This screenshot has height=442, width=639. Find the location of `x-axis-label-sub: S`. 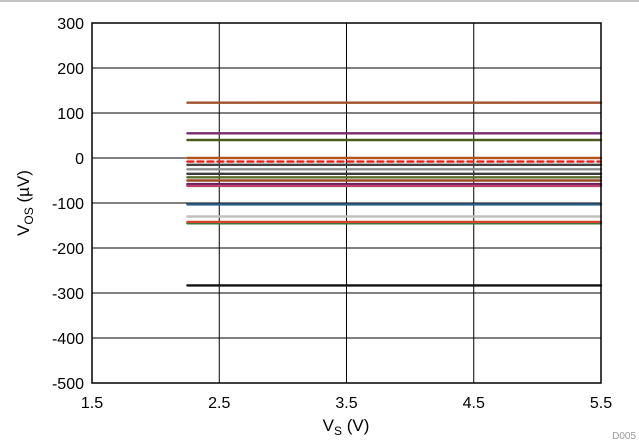

x-axis-label-sub: S is located at coordinates (338, 431).